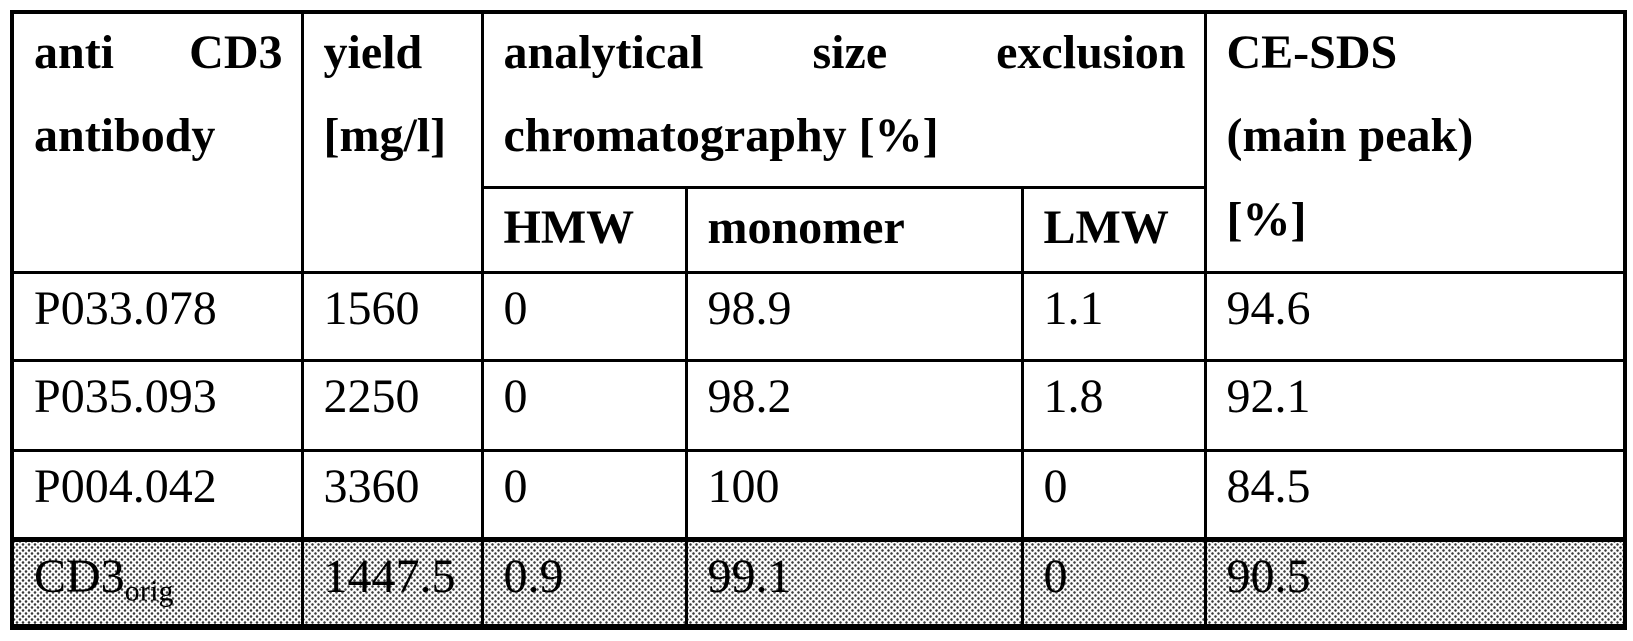  What do you see at coordinates (125, 136) in the screenshot?
I see `header-antibody-line2: antibody` at bounding box center [125, 136].